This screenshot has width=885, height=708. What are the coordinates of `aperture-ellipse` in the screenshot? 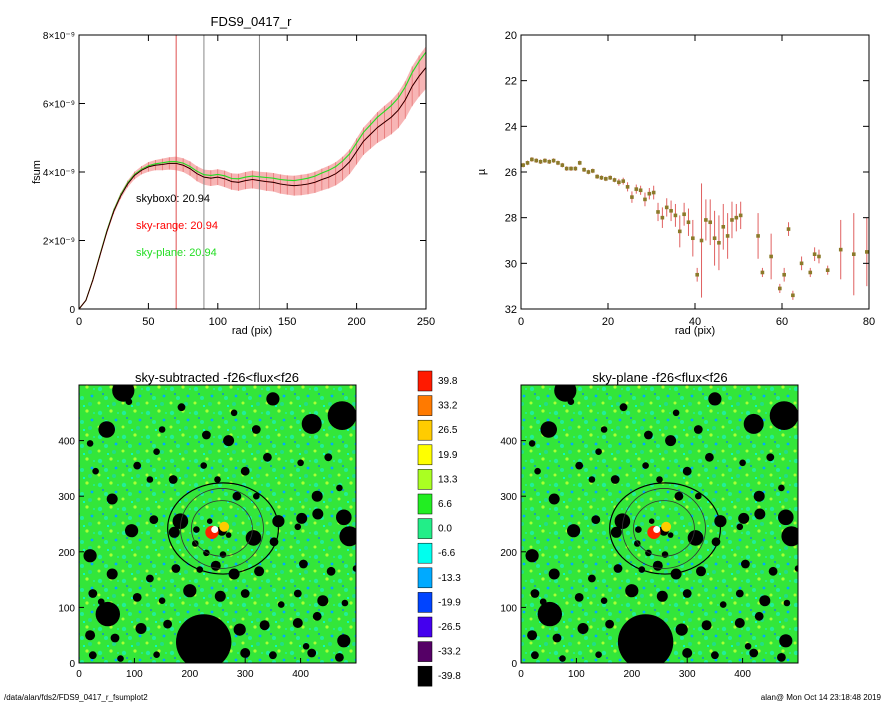 It's located at (664, 528).